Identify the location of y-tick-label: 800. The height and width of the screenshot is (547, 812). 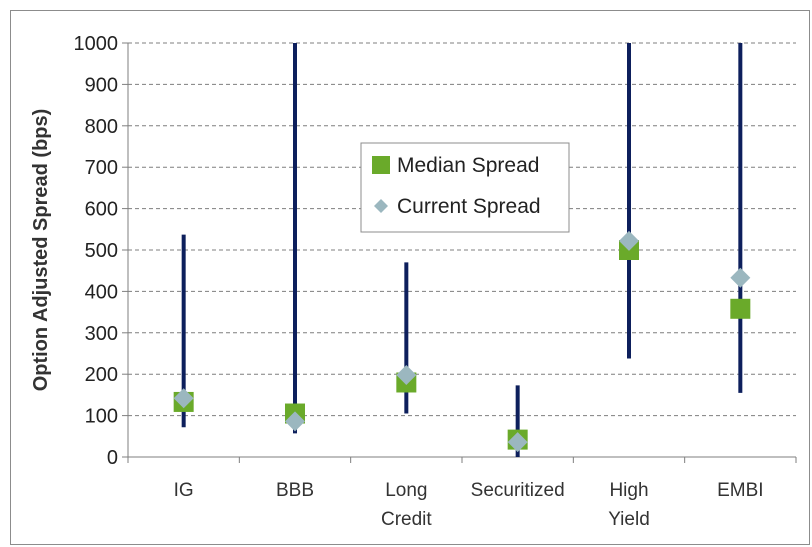
(101, 127).